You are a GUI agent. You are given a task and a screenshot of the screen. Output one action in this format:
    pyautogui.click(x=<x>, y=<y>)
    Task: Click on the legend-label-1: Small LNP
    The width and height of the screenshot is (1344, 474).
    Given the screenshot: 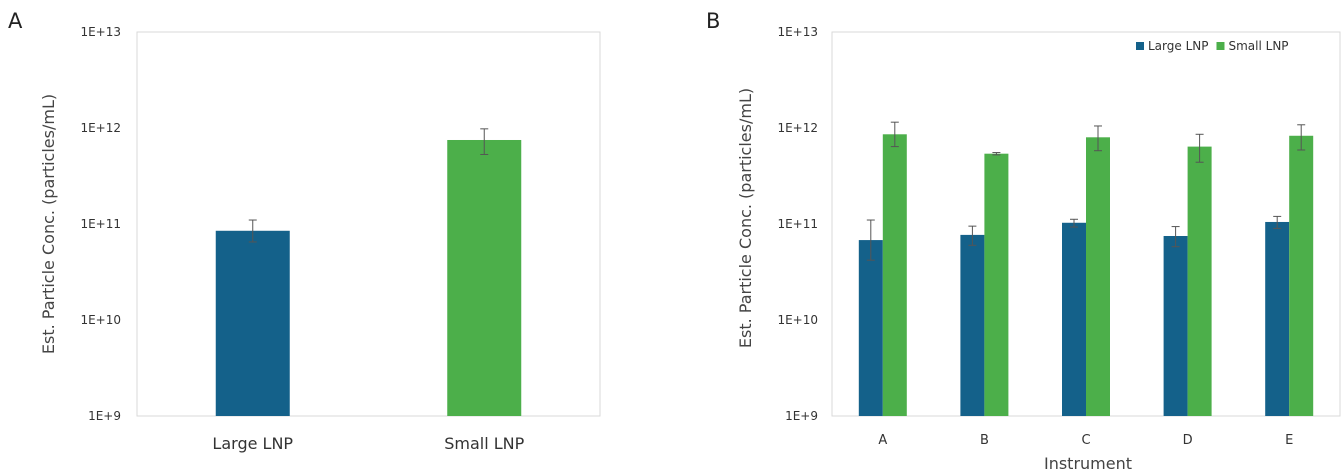 What is the action you would take?
    pyautogui.click(x=1258, y=46)
    